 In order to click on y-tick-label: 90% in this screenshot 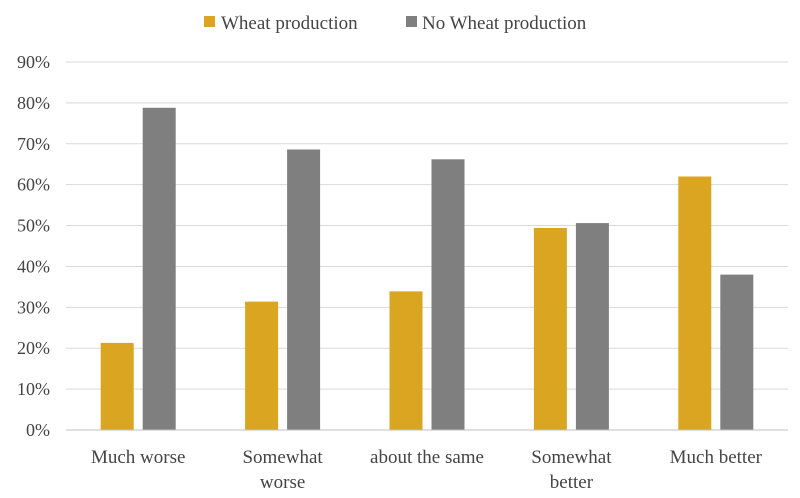, I will do `click(33, 62)`.